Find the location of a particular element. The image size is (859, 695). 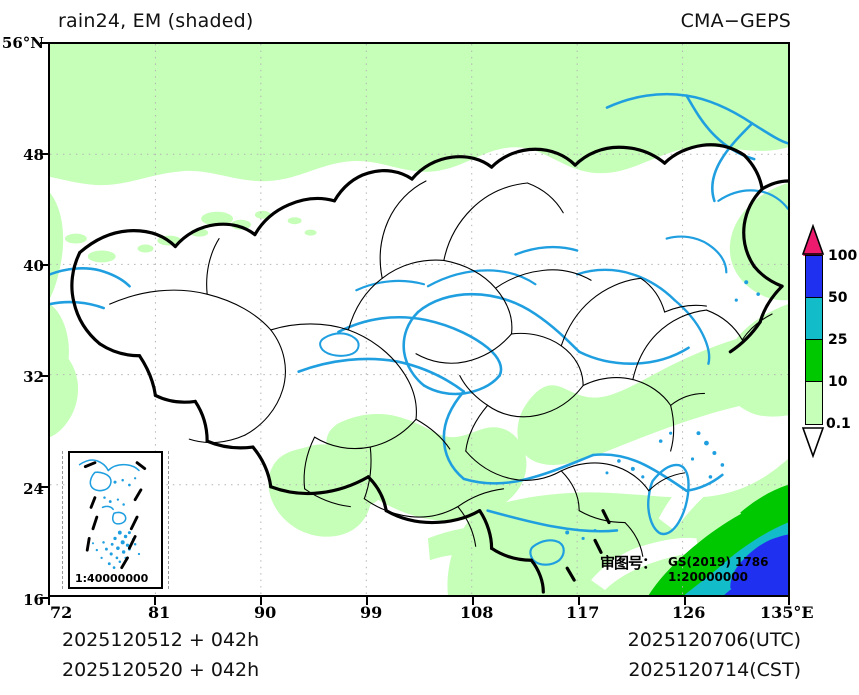

map-scale-label: 1:20000000 is located at coordinates (708, 577).